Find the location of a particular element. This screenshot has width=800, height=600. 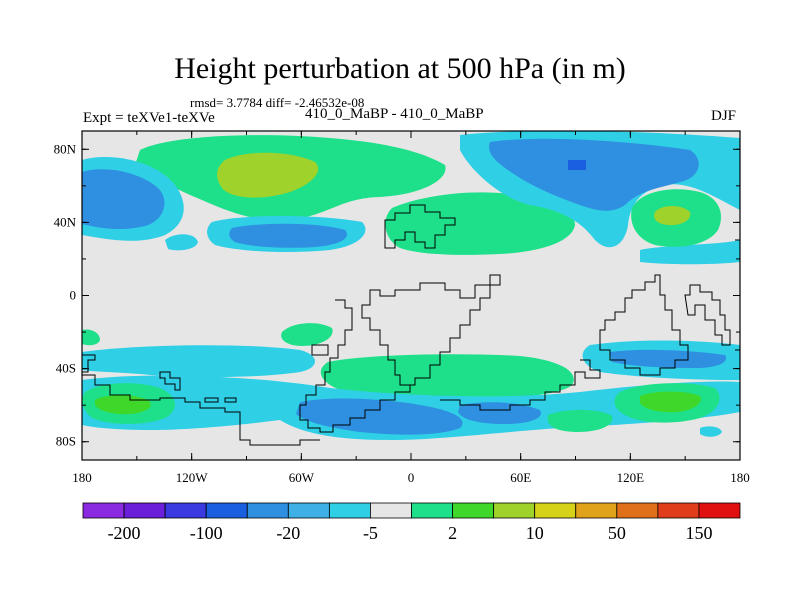

coastline-africa is located at coordinates (431, 330).